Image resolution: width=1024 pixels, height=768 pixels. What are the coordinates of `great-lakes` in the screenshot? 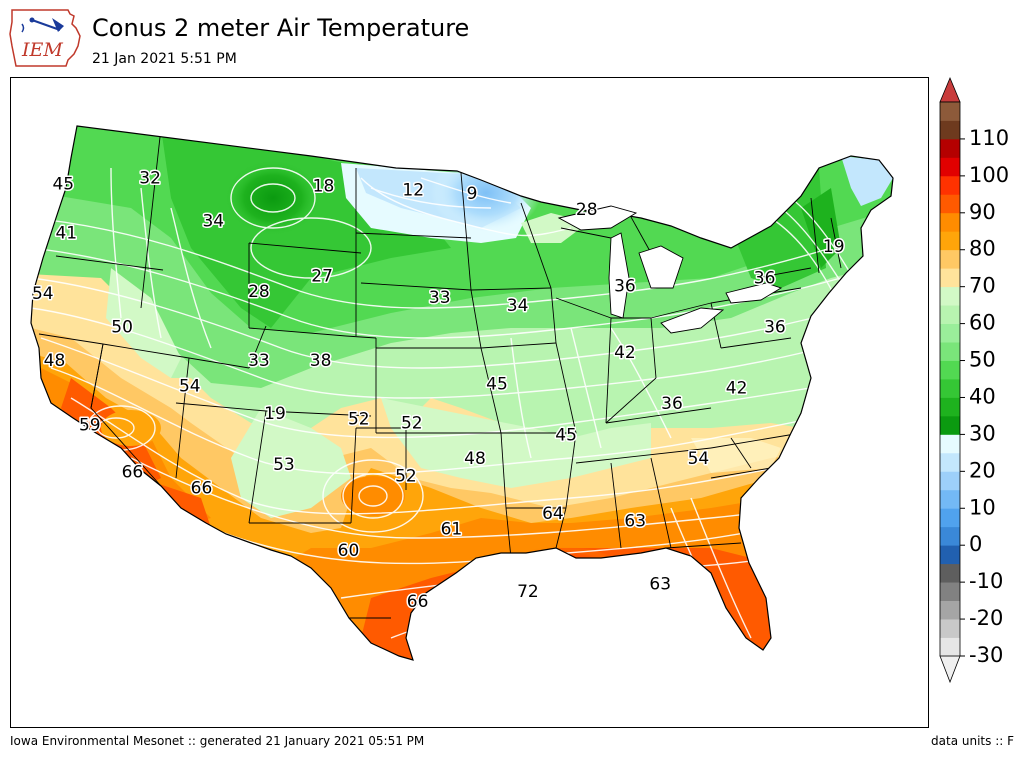 It's located at (670, 269).